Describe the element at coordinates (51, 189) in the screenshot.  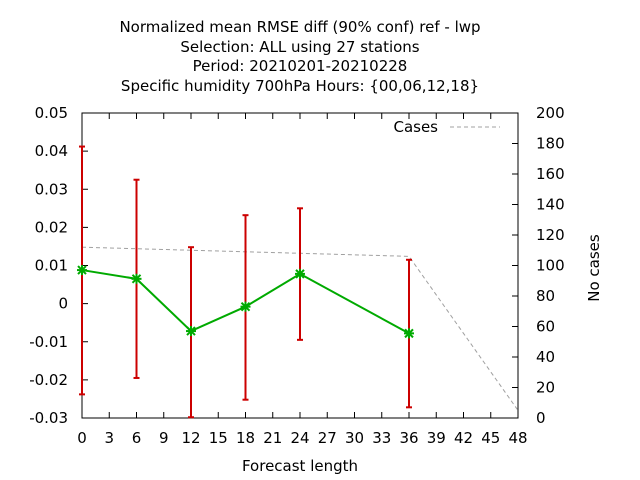
I see `y-tick-label: 0.03` at that location.